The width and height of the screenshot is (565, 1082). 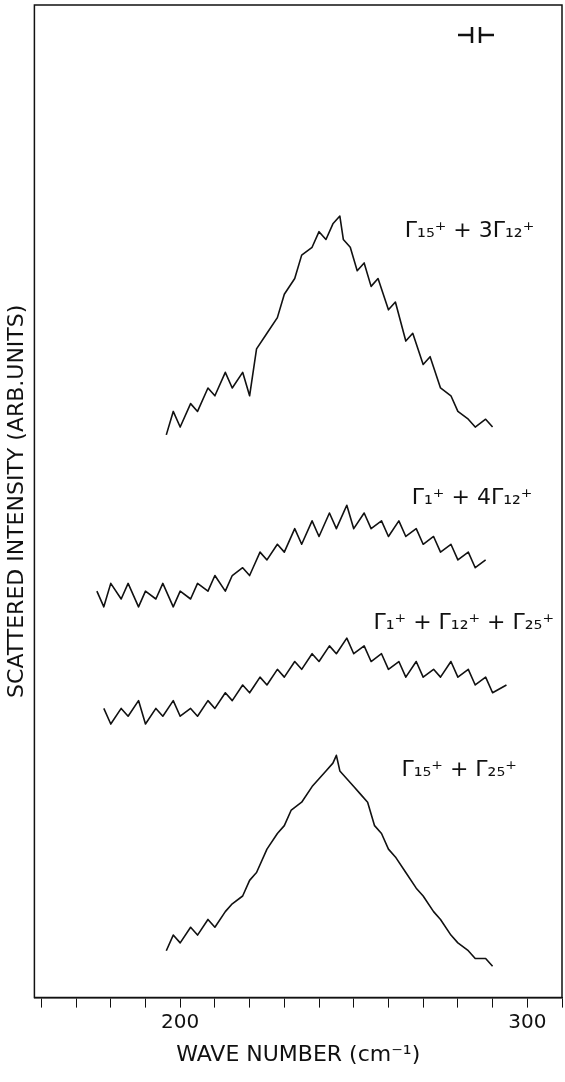 I want to click on series-label: Γ₁⁺ + 4Γ₁₂⁺, so click(x=472, y=497).